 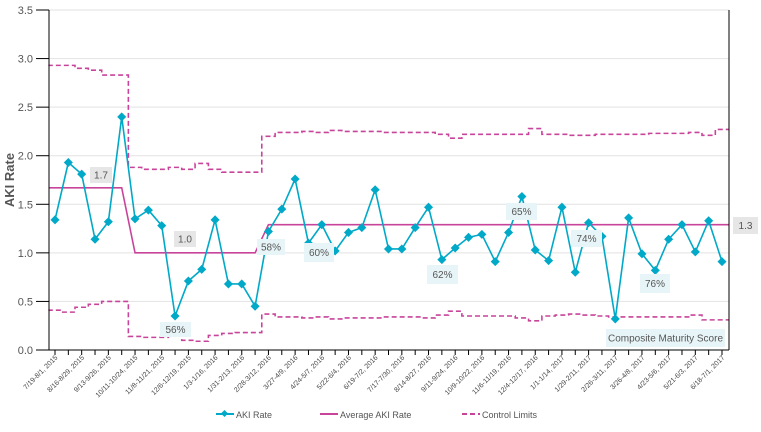 I want to click on y-tick-label: 1.5, so click(x=25, y=205).